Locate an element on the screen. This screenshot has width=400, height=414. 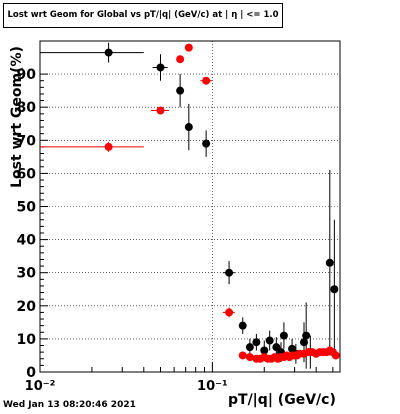
y-tick-label: 50 is located at coordinates (27, 208).